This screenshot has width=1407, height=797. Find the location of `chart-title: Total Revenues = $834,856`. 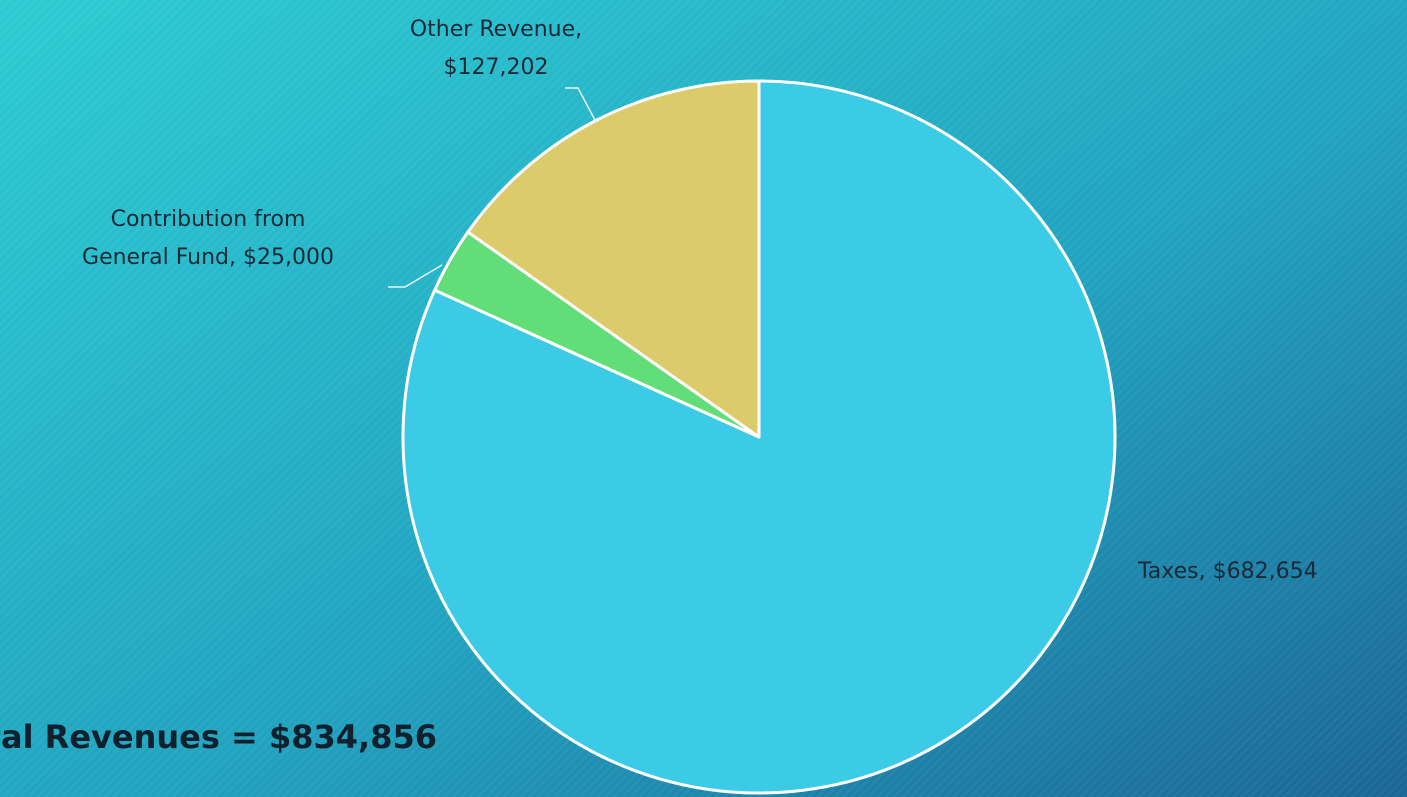

chart-title: Total Revenues = $834,856 is located at coordinates (218, 737).